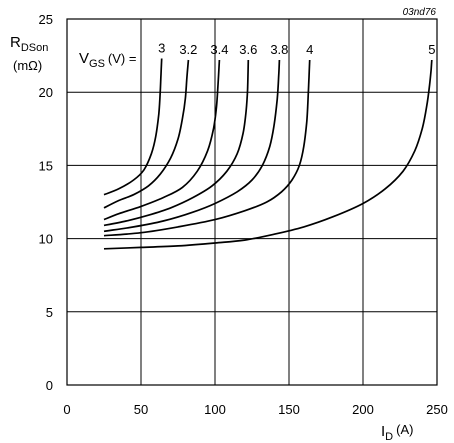 Image resolution: width=454 pixels, height=443 pixels. Describe the element at coordinates (437, 409) in the screenshot. I see `x-tick-label: 250` at that location.